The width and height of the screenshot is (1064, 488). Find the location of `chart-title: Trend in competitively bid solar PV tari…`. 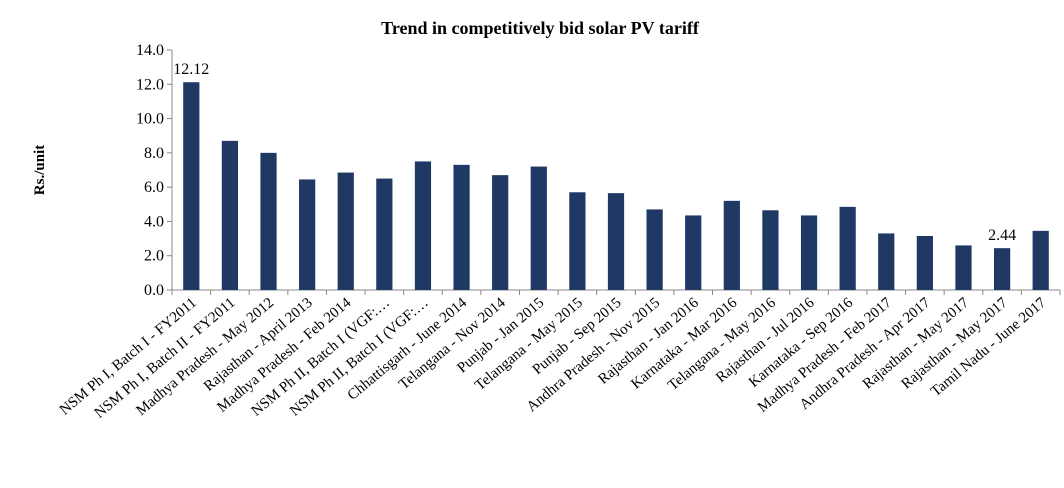

chart-title: Trend in competitively bid solar PV tari… is located at coordinates (540, 28).